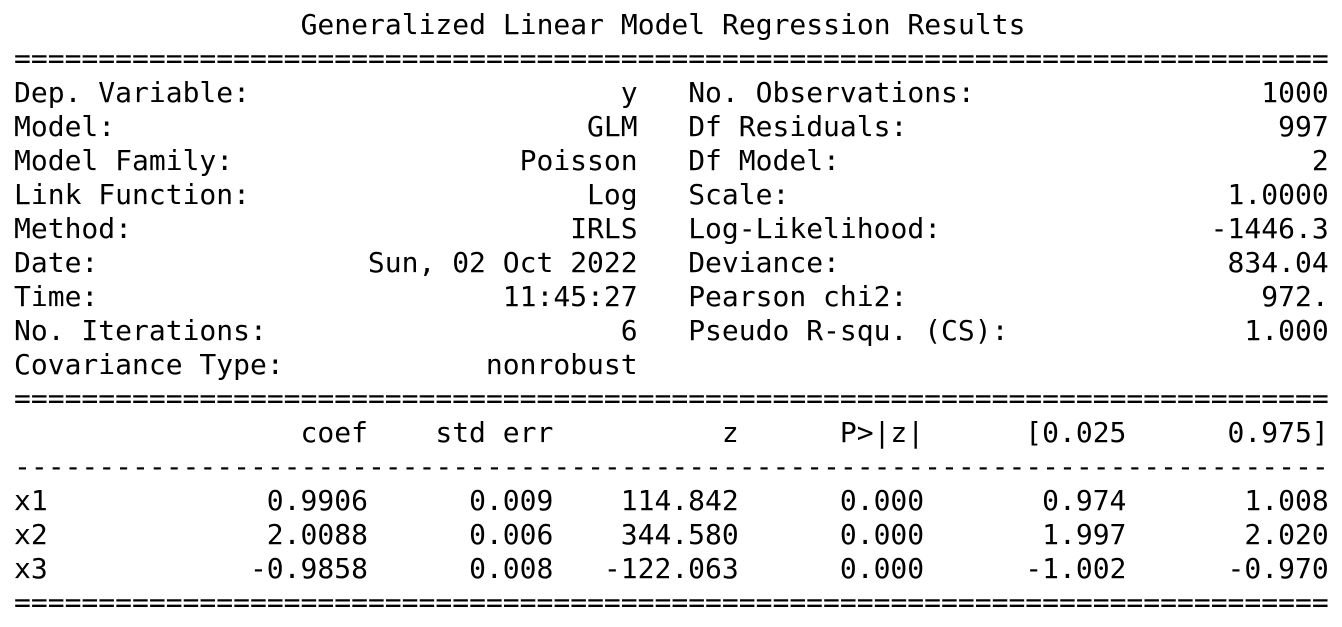 The width and height of the screenshot is (1342, 627). Describe the element at coordinates (317, 500) in the screenshot. I see `cell: 0.9906` at that location.